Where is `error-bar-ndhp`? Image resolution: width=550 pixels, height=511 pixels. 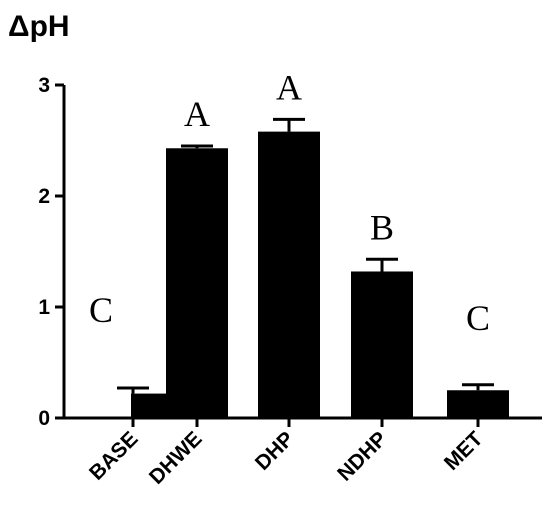
error-bar-ndhp is located at coordinates (382, 264).